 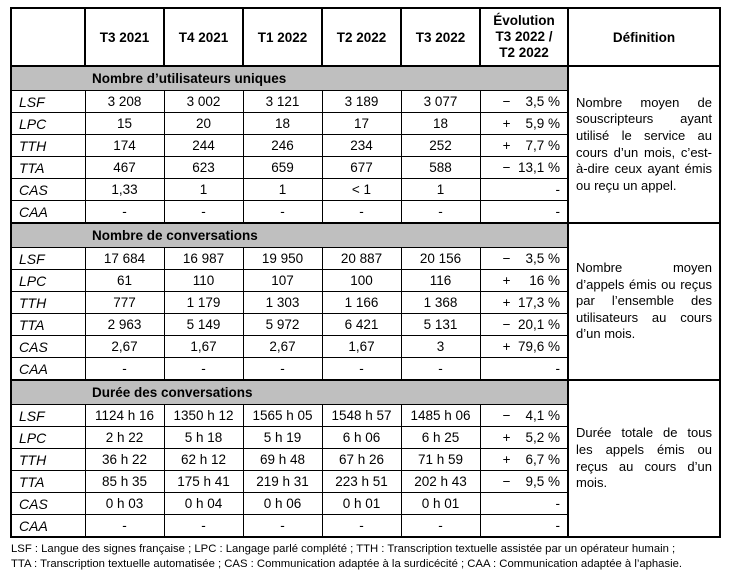 What do you see at coordinates (361, 302) in the screenshot?
I see `value-cell: 1 166` at bounding box center [361, 302].